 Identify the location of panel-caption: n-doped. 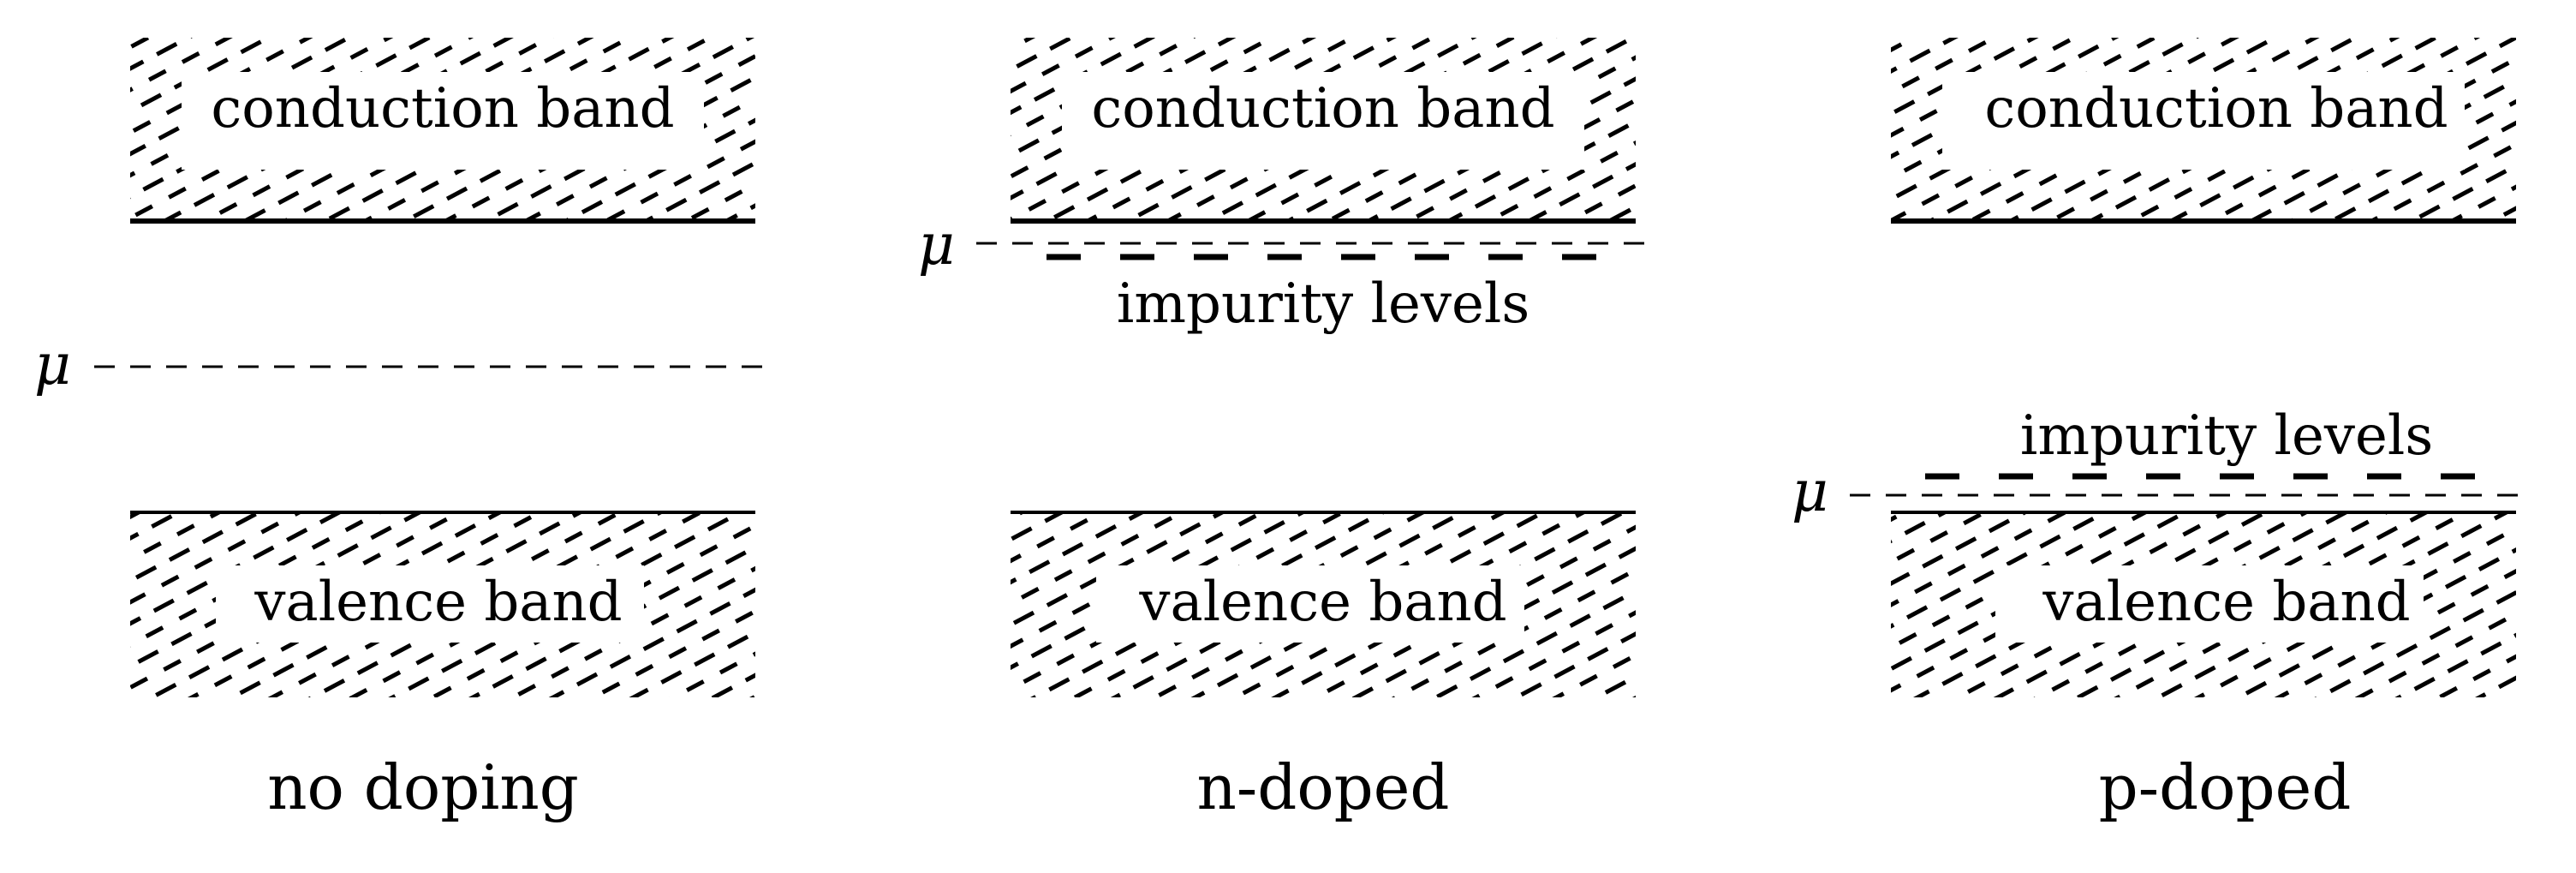
(1323, 787).